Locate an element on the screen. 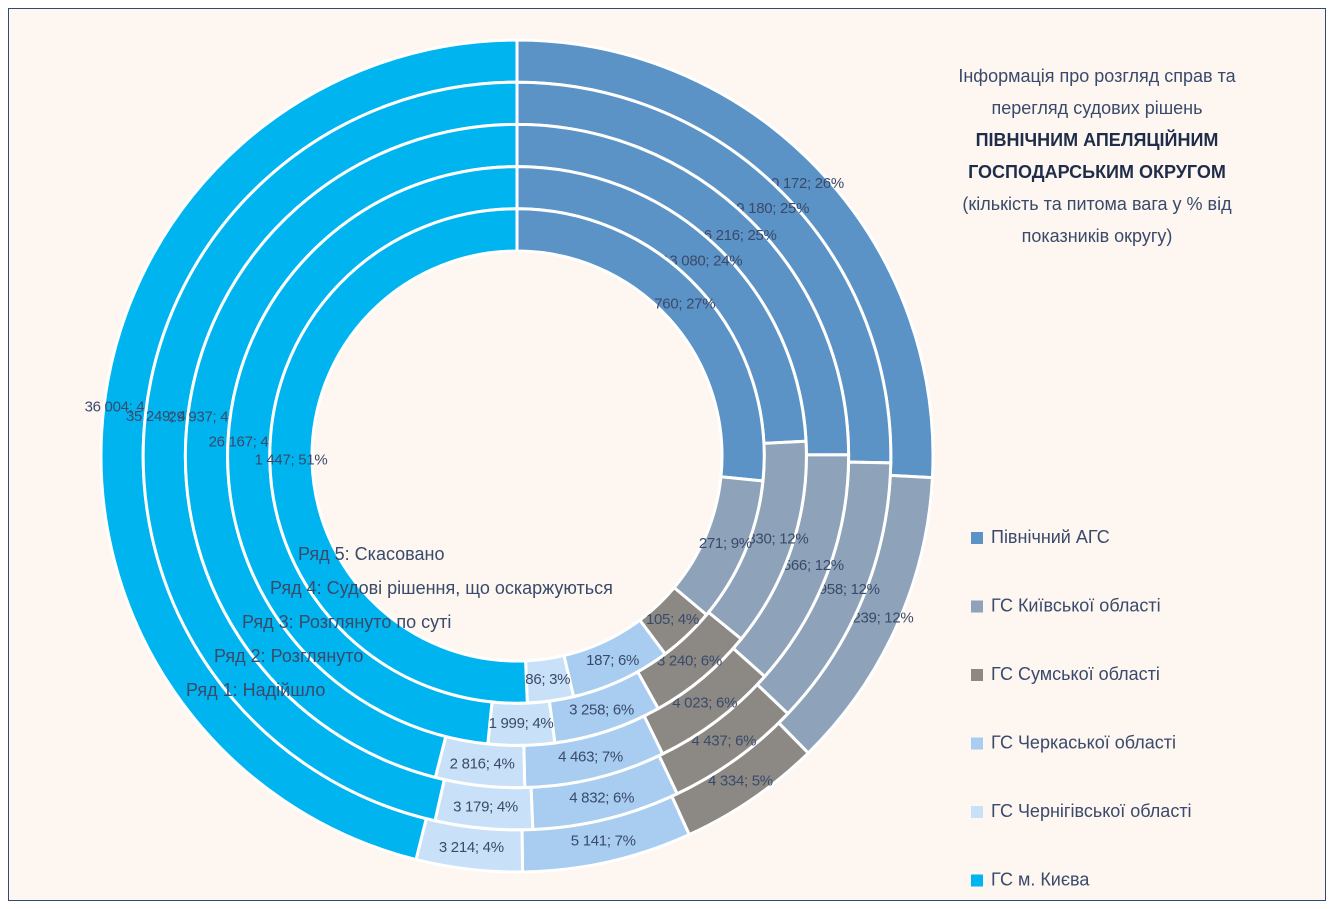  data-label: 3 240; 6% is located at coordinates (689, 661).